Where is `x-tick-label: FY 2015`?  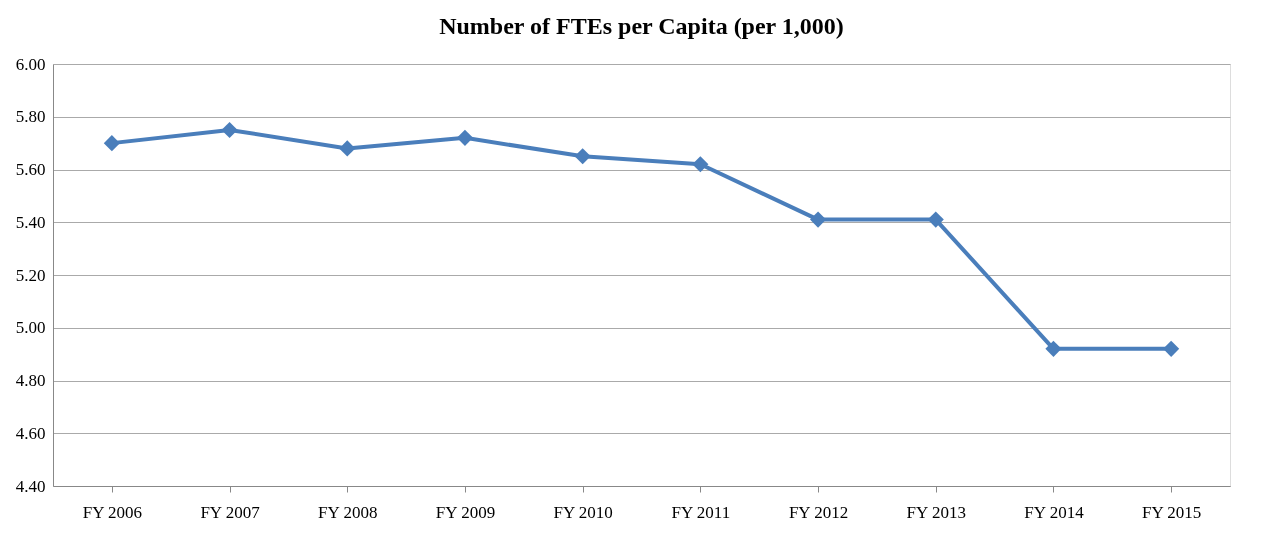 x-tick-label: FY 2015 is located at coordinates (1171, 512).